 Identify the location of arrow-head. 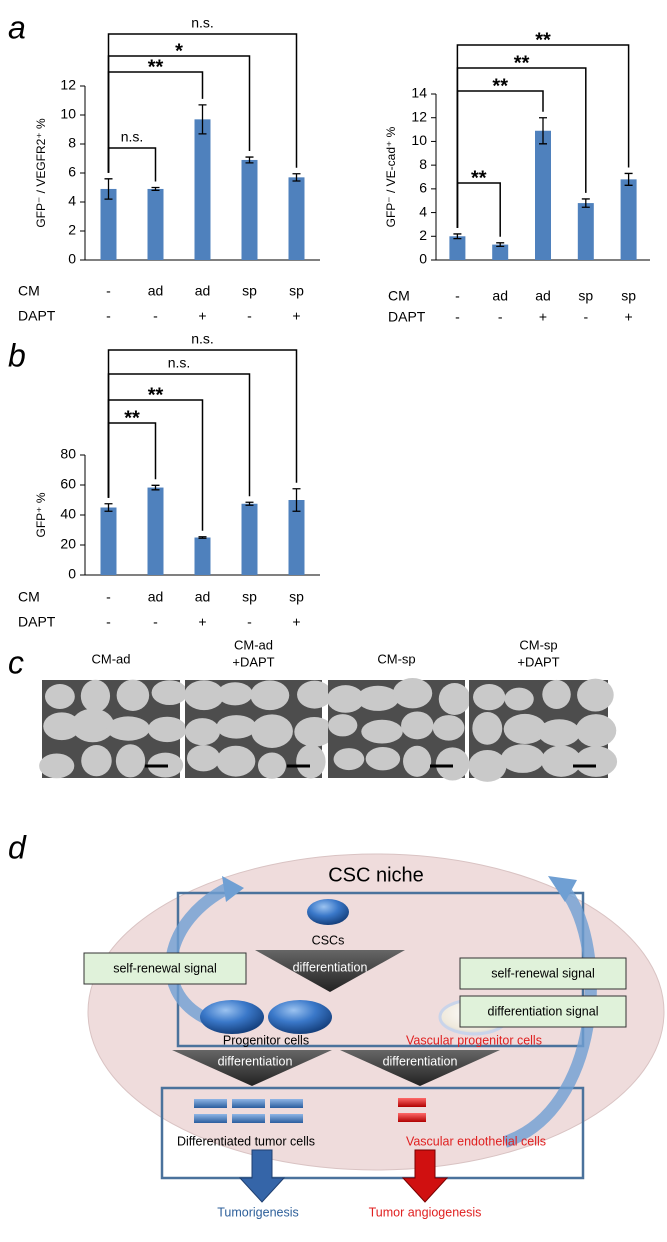
(562, 889).